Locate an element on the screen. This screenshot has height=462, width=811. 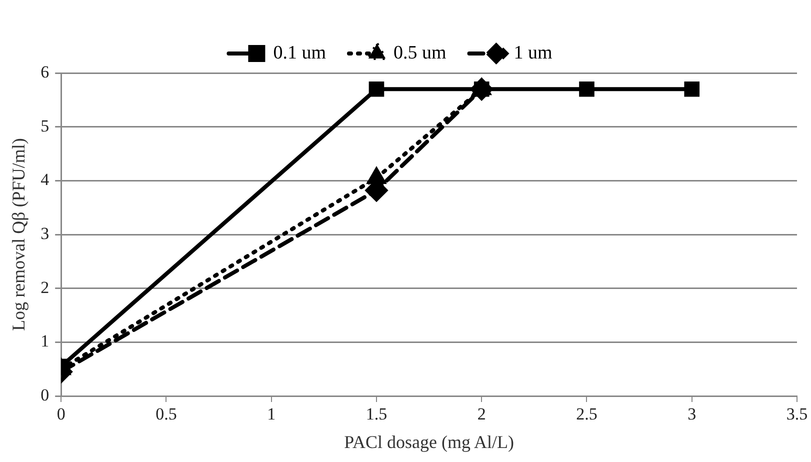
legend-label: 1 um is located at coordinates (533, 53).